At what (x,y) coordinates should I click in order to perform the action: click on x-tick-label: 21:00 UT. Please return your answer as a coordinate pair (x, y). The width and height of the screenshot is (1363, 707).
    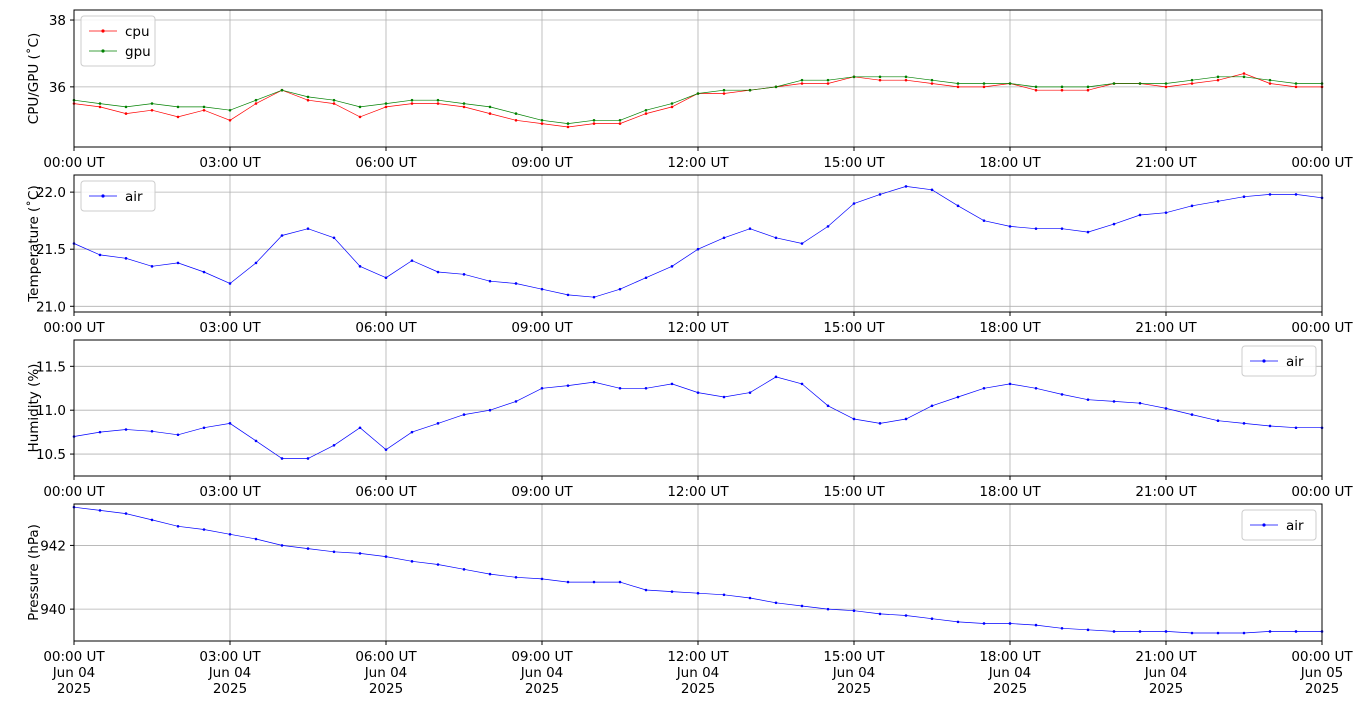
    Looking at the image, I should click on (1166, 657).